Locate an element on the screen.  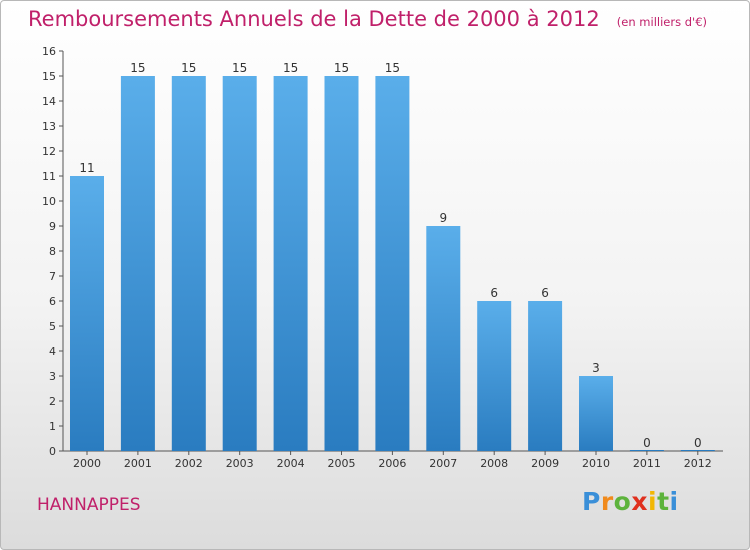
y-tick-label: 6 is located at coordinates (52, 301).